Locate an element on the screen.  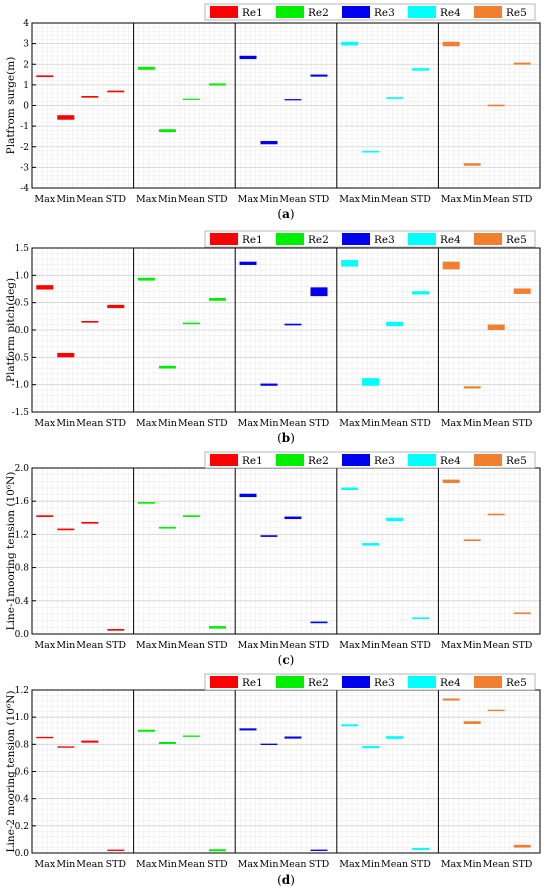
legend: Re1 Re2 Re3 Re4 Re5 is located at coordinates (370, 12).